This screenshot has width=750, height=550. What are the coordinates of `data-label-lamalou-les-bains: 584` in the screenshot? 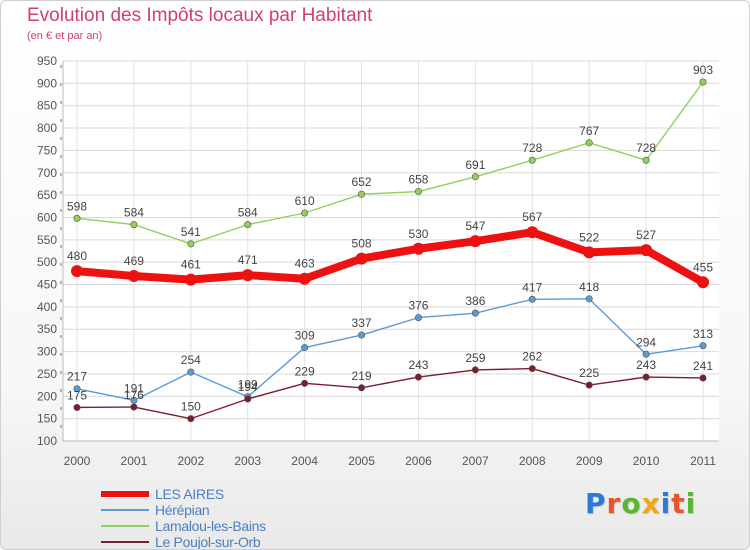 It's located at (248, 213).